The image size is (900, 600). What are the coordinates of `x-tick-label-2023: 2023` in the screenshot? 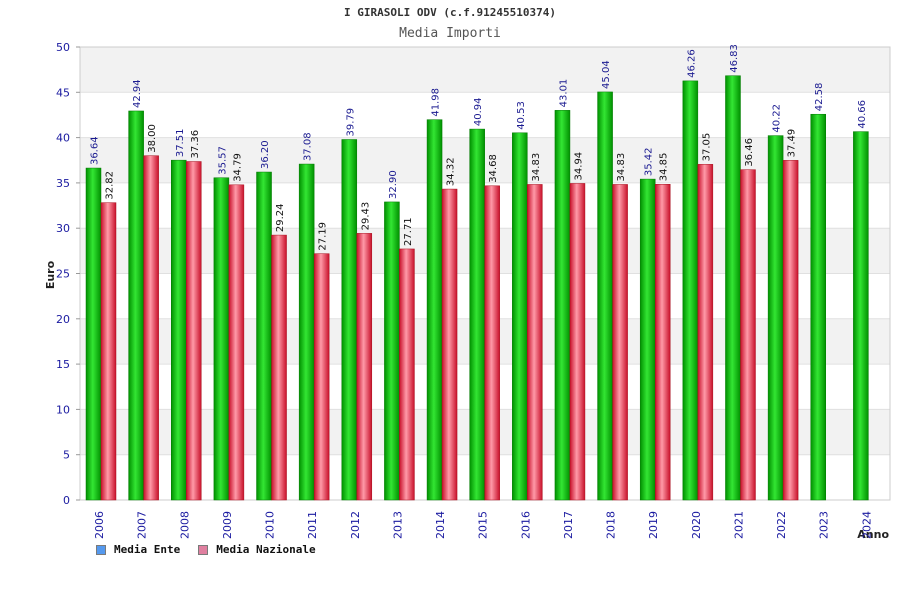 It's located at (824, 525).